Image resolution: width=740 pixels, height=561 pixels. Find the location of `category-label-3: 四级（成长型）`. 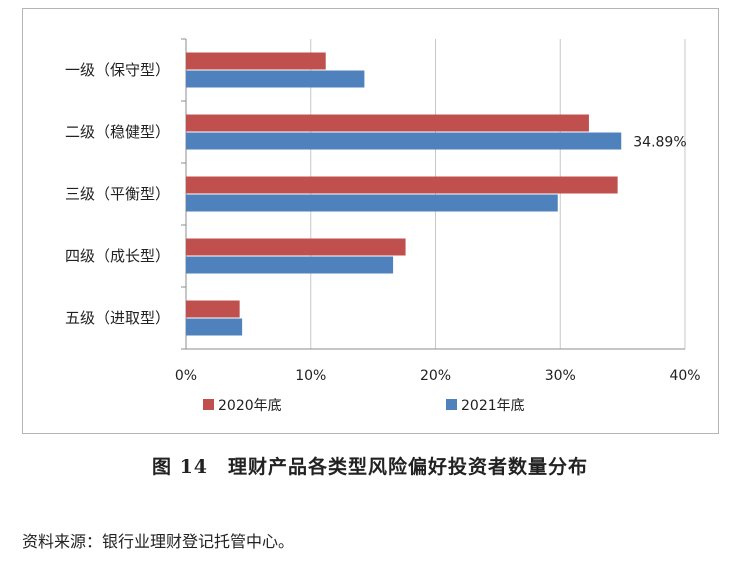

category-label-3: 四级（成长型） is located at coordinates (117, 256).